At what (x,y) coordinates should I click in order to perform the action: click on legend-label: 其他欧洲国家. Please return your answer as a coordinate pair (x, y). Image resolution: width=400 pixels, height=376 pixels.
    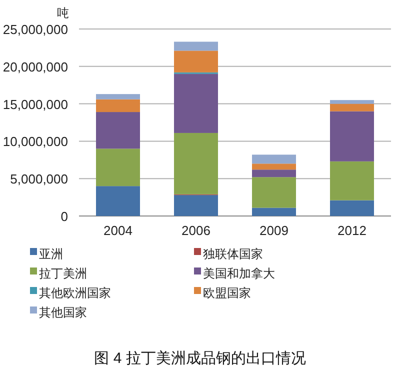
    Looking at the image, I should click on (75, 293).